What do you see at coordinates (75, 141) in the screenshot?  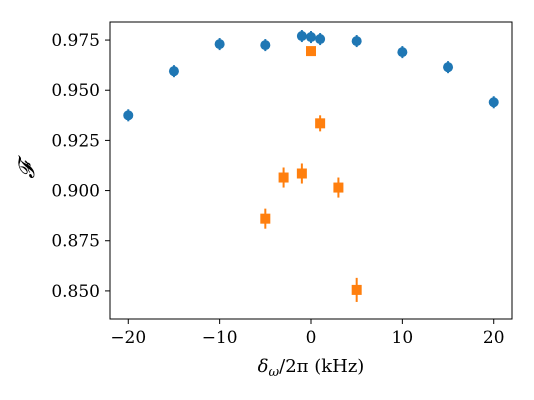 I see `y-tick-label: 0.925` at bounding box center [75, 141].